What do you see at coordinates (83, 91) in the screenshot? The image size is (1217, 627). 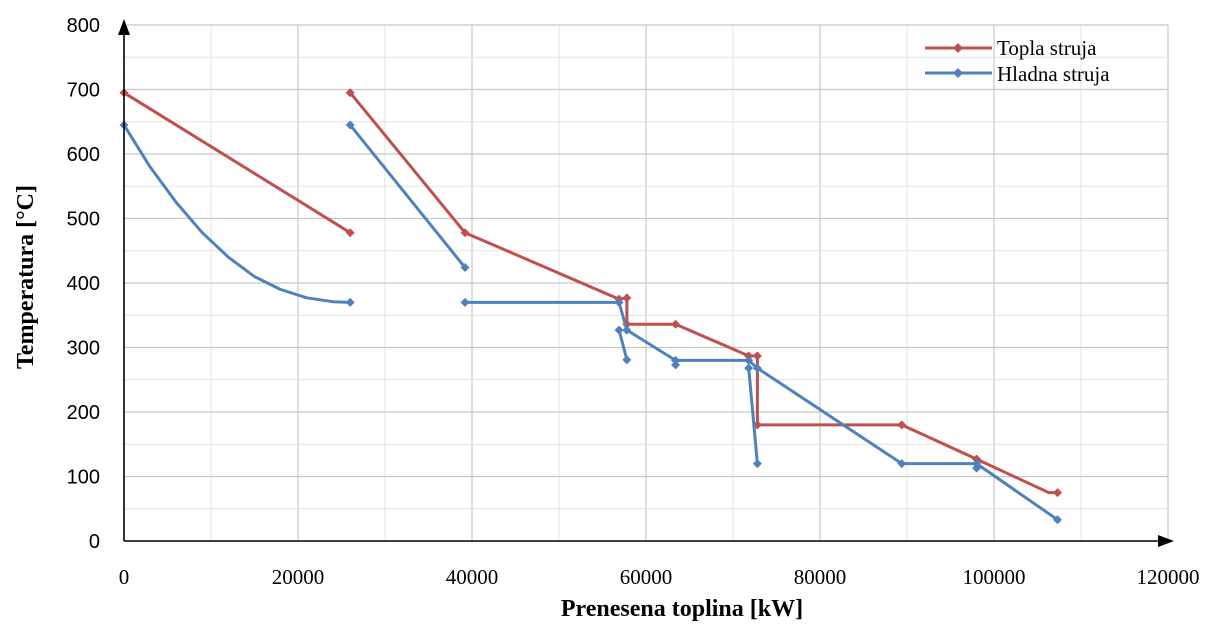 I see `y-tick-label: 700` at bounding box center [83, 91].